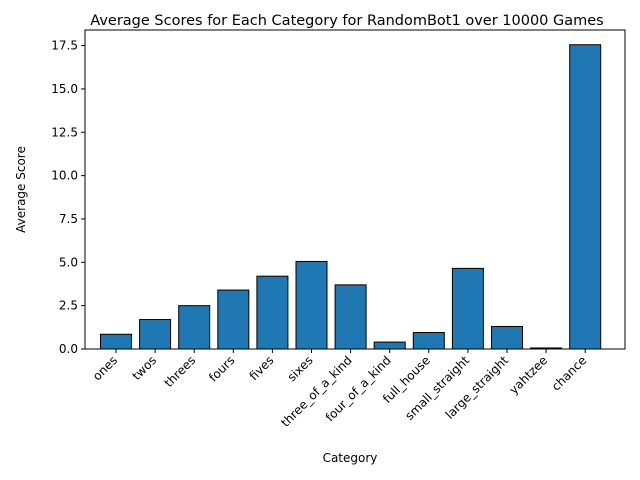 This screenshot has height=480, width=640. I want to click on y-tick-label: 12.5, so click(64, 132).